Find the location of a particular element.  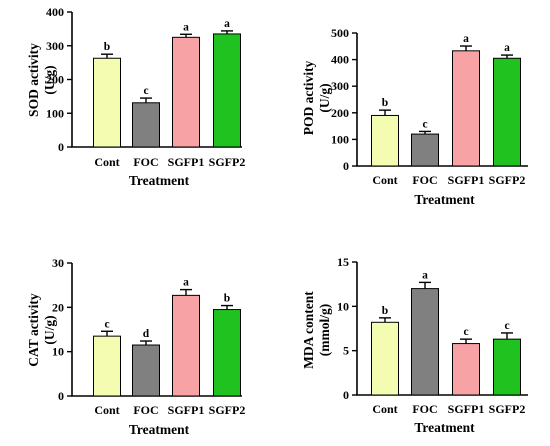

sod-significance-label: b is located at coordinates (107, 47).